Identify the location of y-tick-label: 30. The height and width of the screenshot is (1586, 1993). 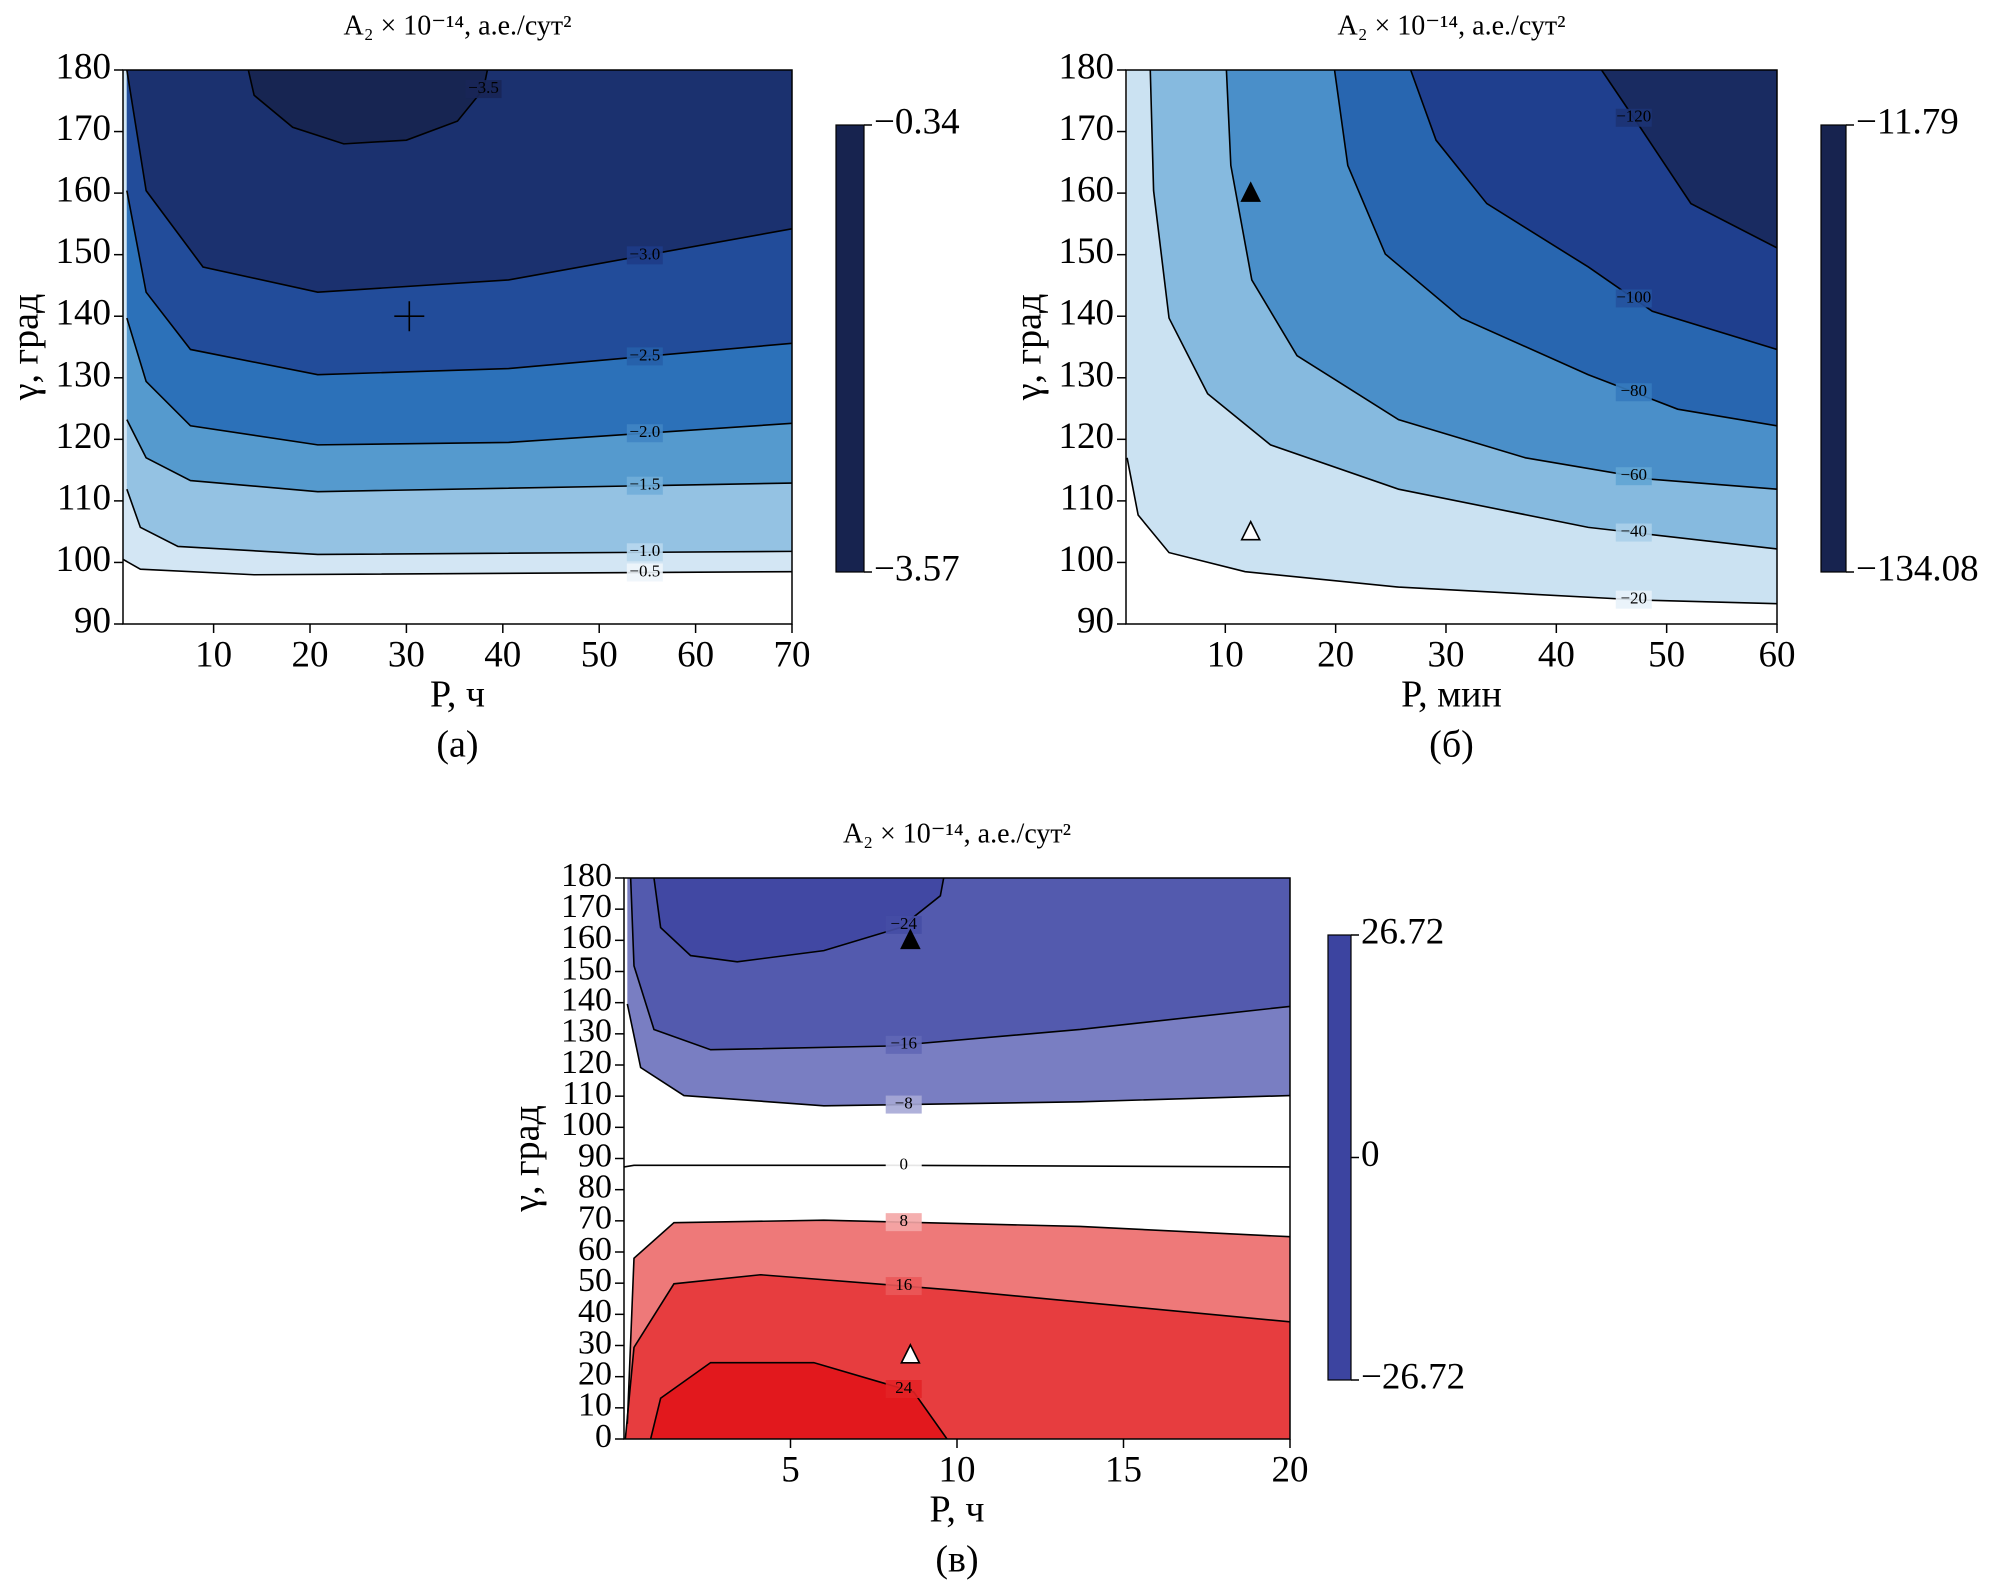
(595, 1342).